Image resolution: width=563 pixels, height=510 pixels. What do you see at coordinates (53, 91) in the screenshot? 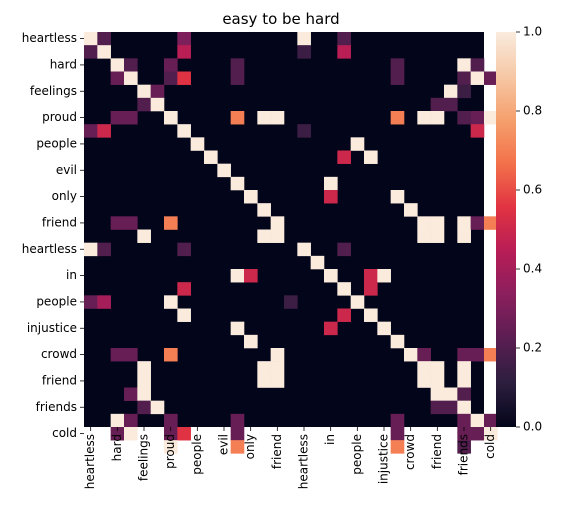
I see `y-tick-label: feelings` at bounding box center [53, 91].